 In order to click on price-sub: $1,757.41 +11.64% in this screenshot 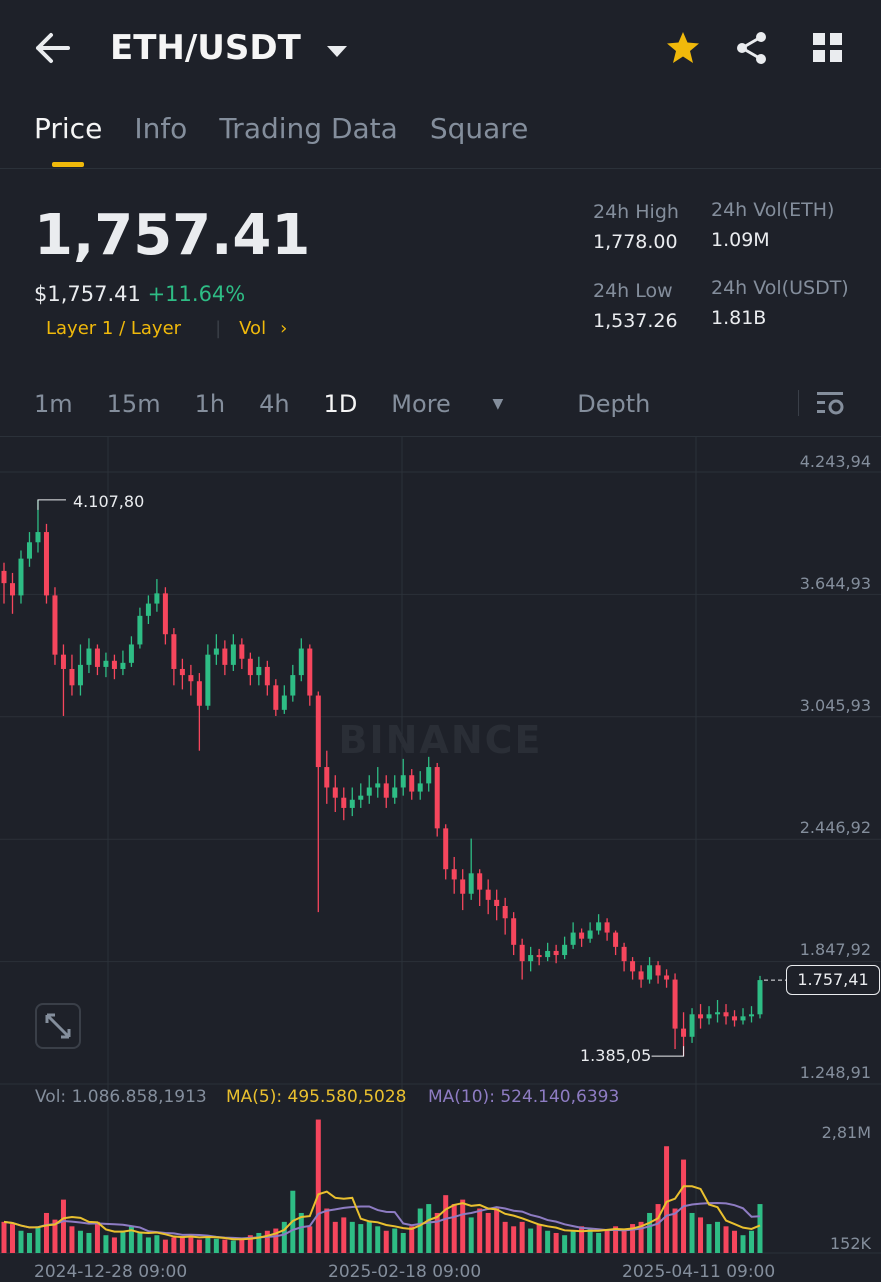, I will do `click(139, 294)`.